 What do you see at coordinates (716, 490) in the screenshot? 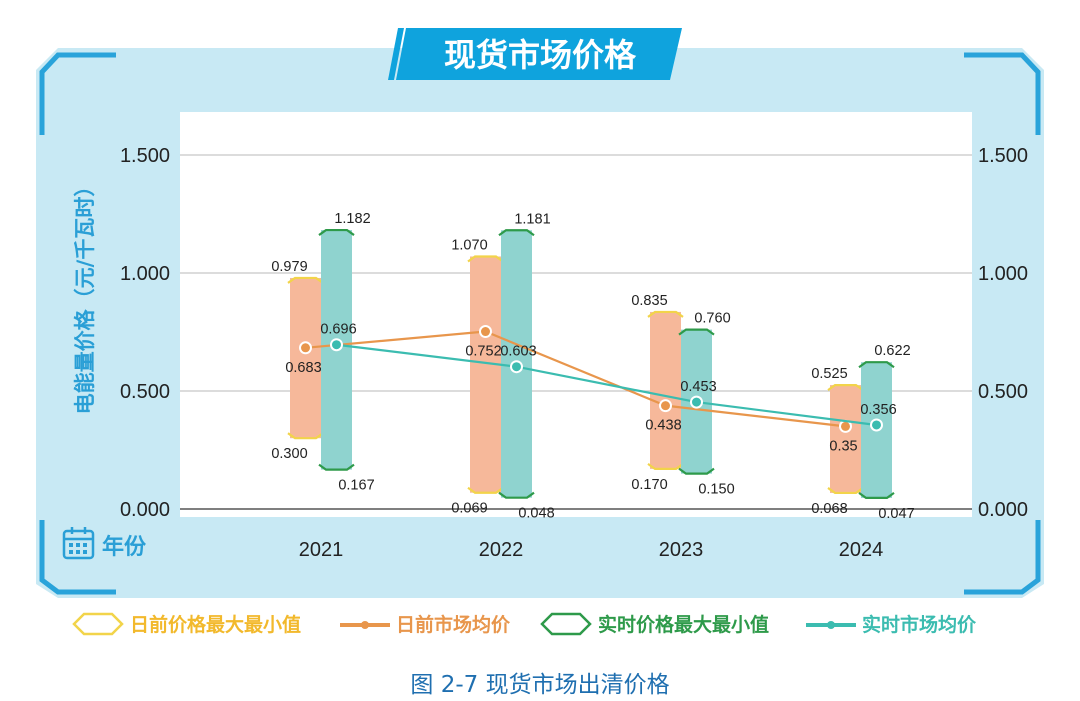
I see `realtime-min-label-2023: 0.150` at bounding box center [716, 490].